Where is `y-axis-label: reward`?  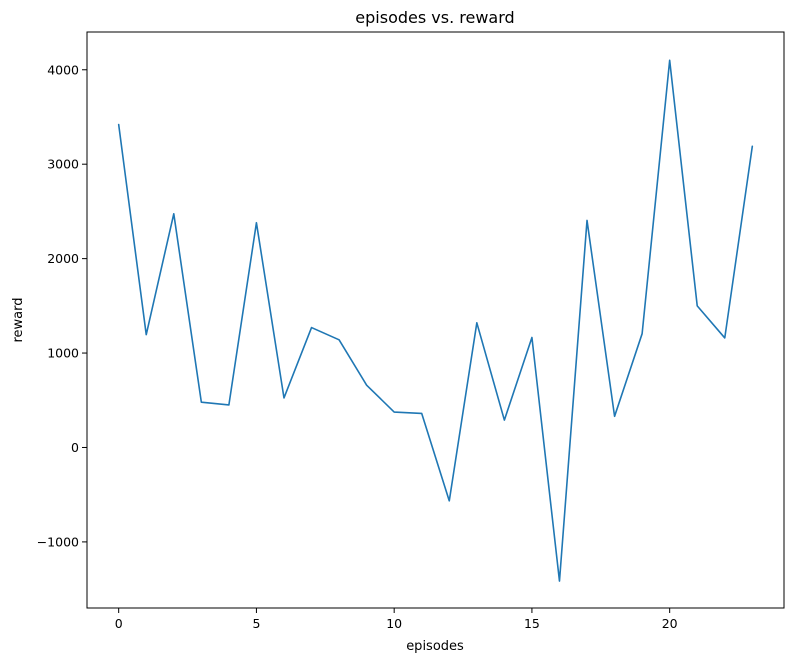
y-axis-label: reward is located at coordinates (18, 319).